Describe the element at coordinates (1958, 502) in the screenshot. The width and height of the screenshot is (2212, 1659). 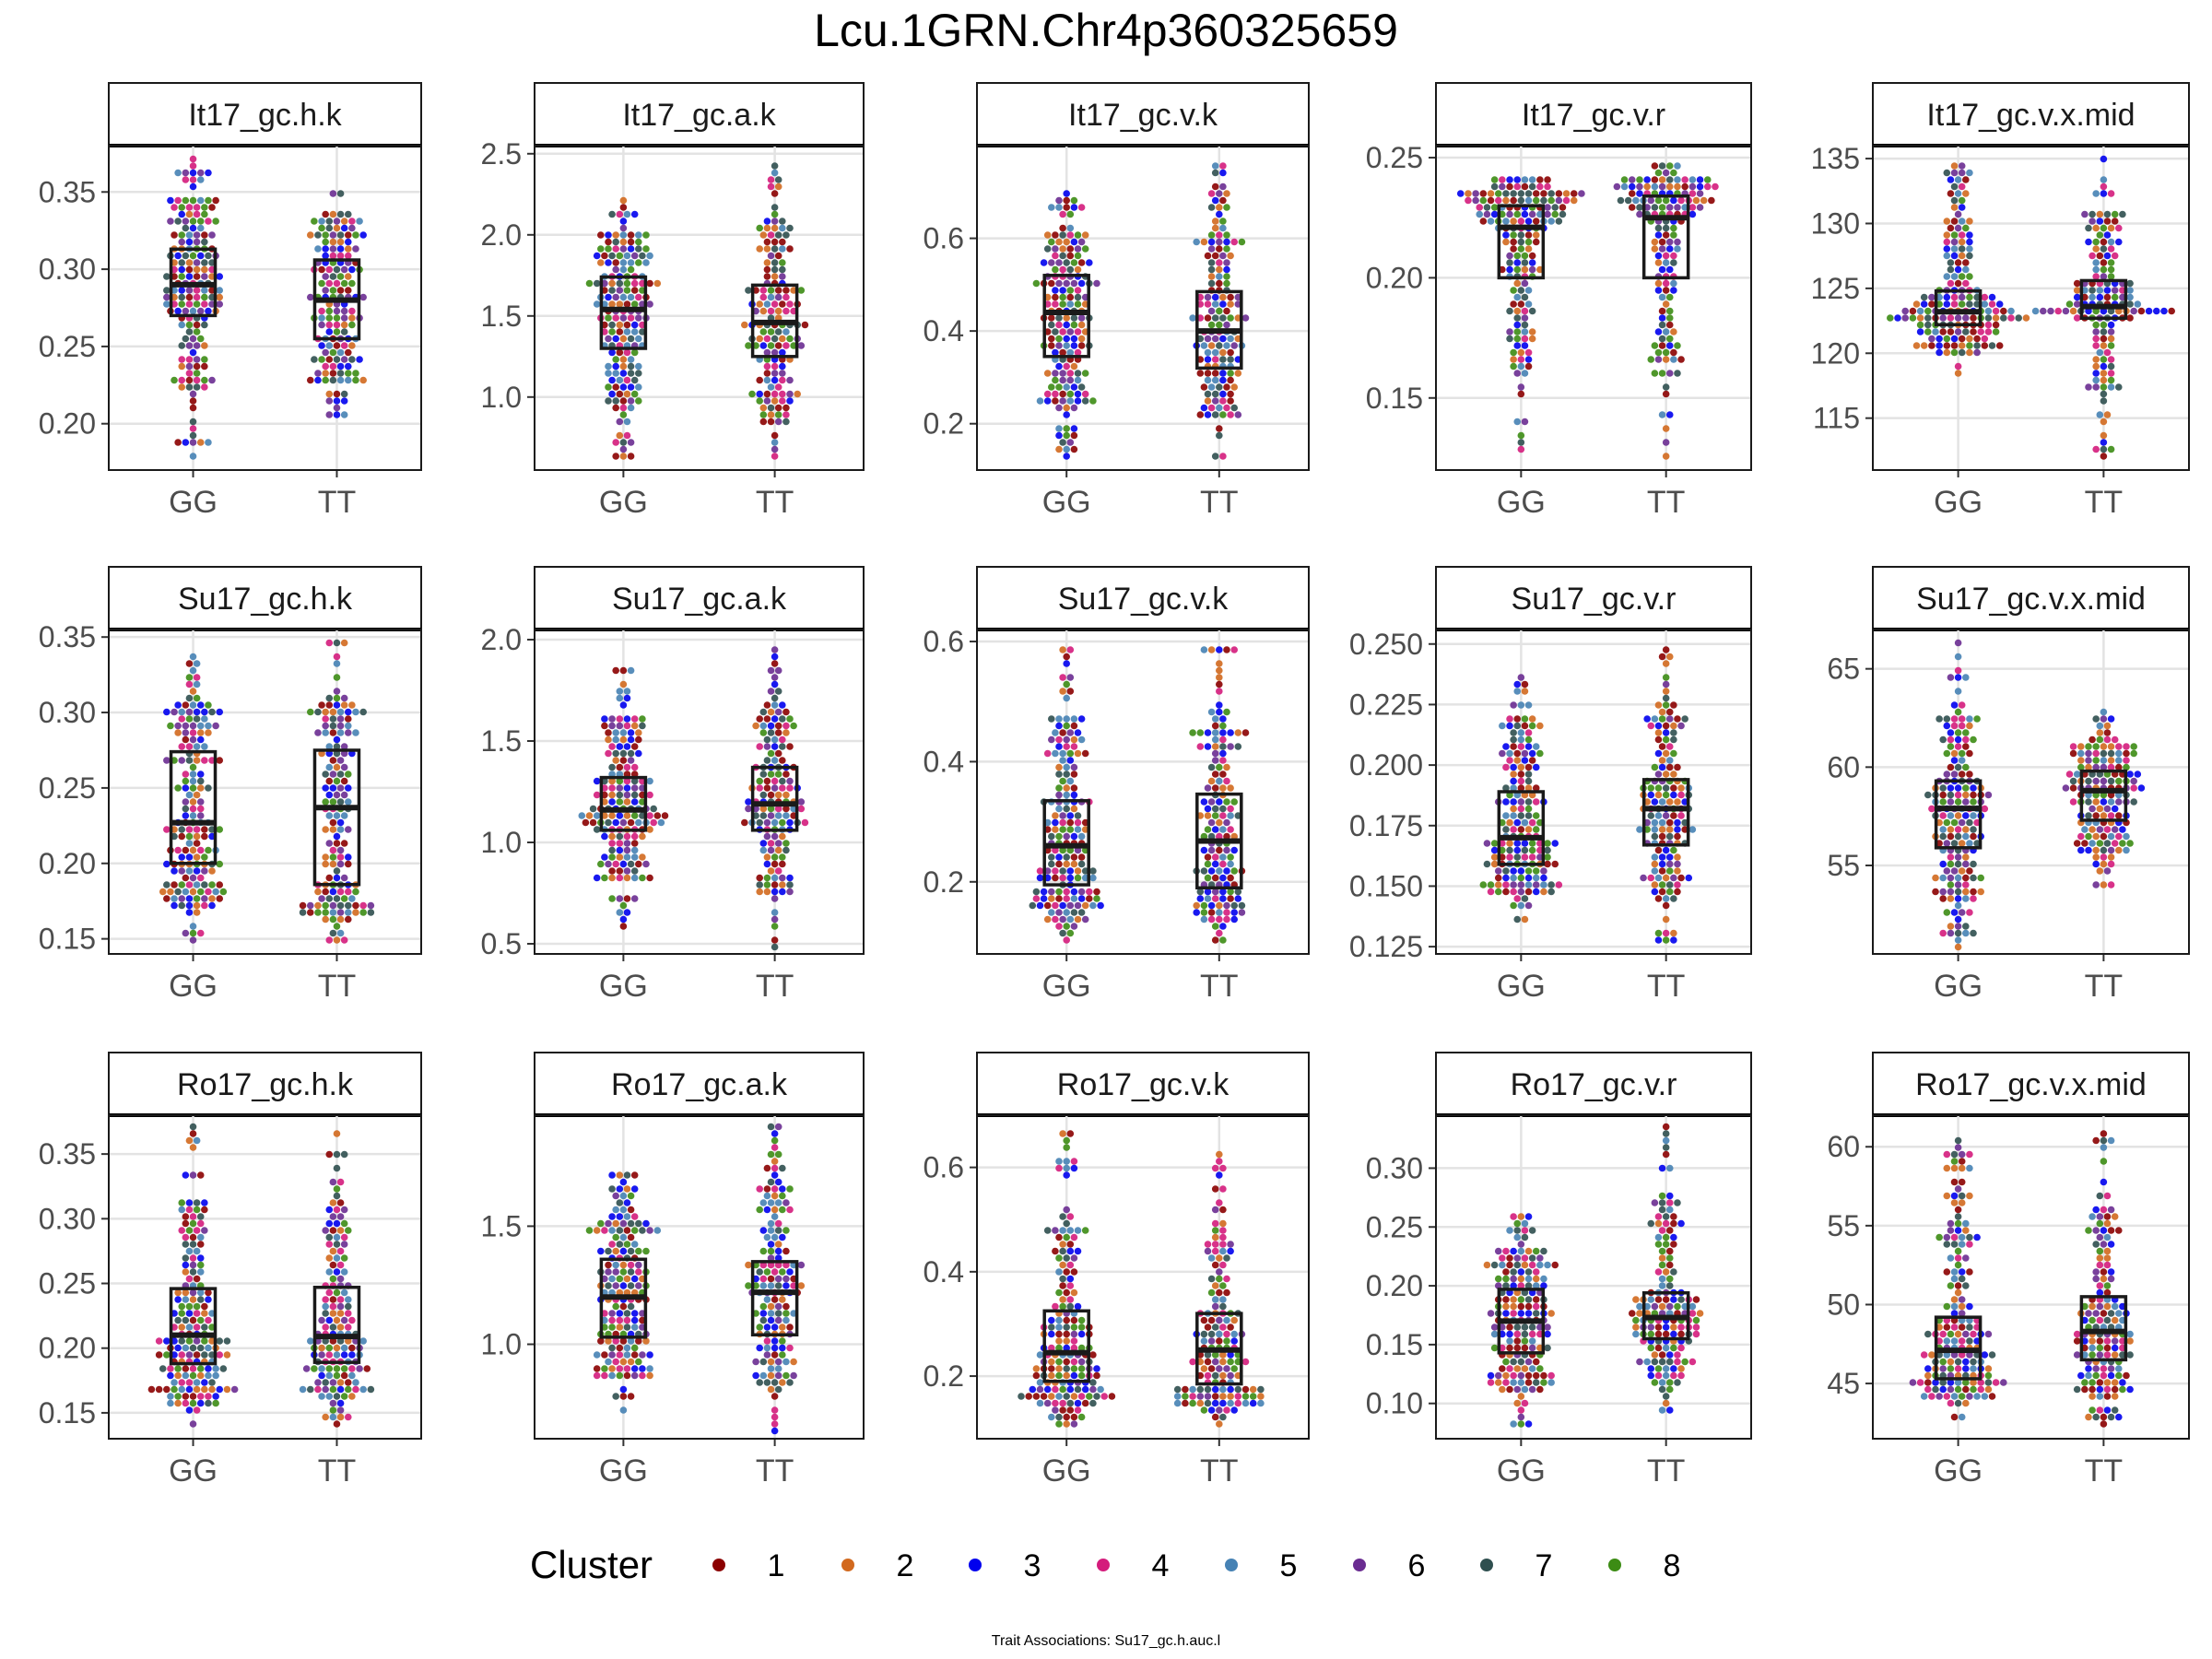
I see `x-tick-label-gg: GG` at that location.